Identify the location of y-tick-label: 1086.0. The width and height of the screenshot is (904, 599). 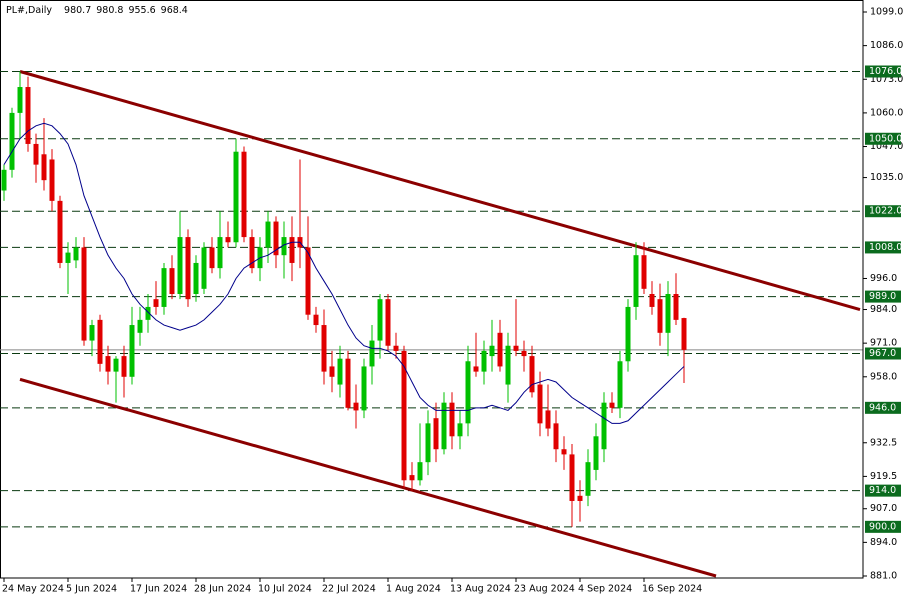
(886, 45).